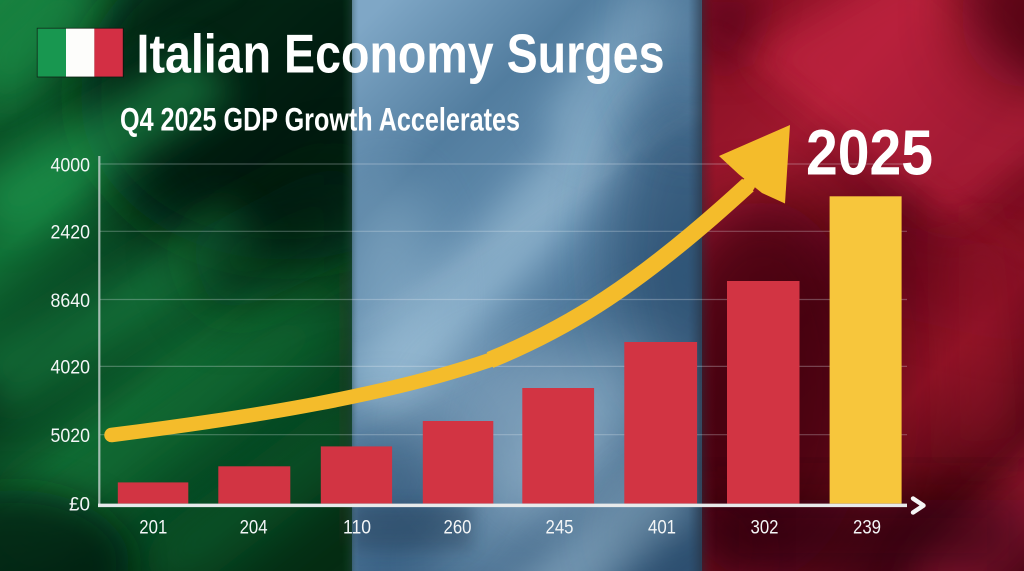  What do you see at coordinates (458, 528) in the screenshot?
I see `svg-text: 260` at bounding box center [458, 528].